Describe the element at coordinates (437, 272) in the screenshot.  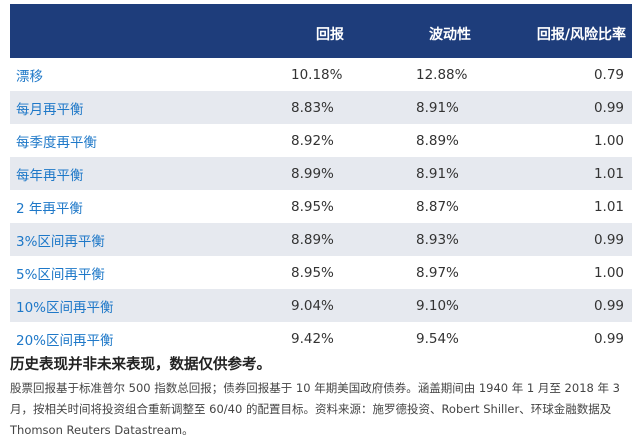
I see `row-volatility: 8.97%` at that location.